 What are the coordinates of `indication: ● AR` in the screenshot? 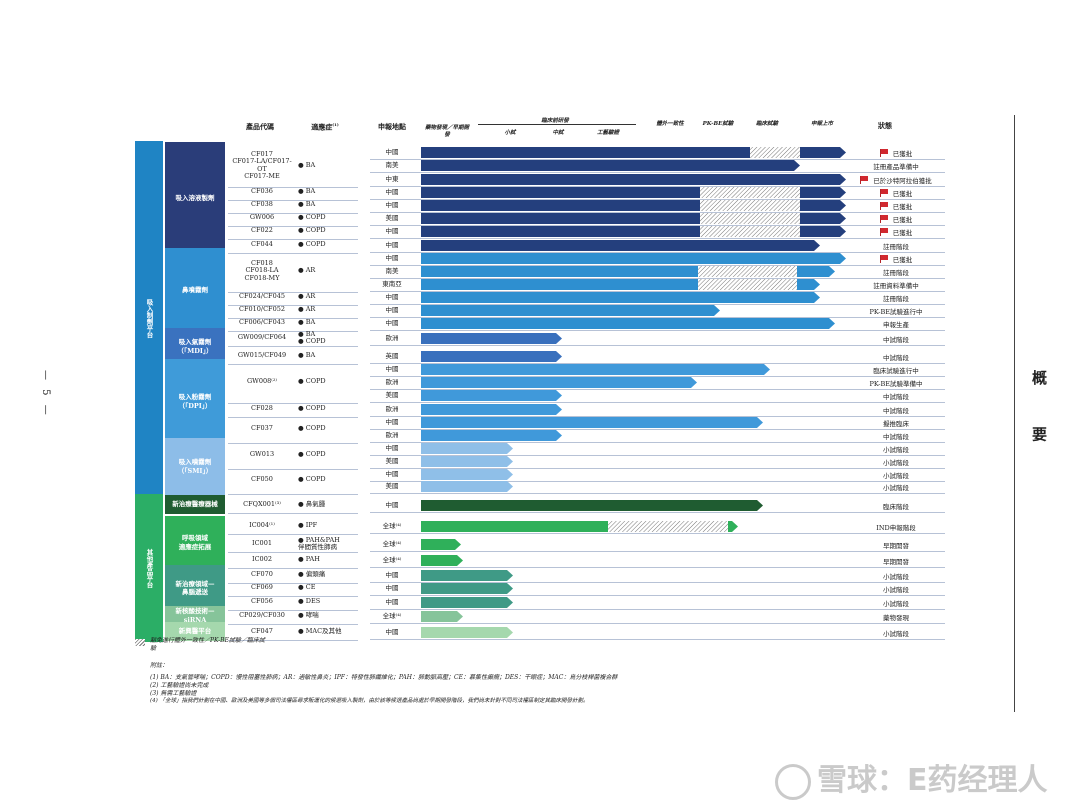 It's located at (307, 309).